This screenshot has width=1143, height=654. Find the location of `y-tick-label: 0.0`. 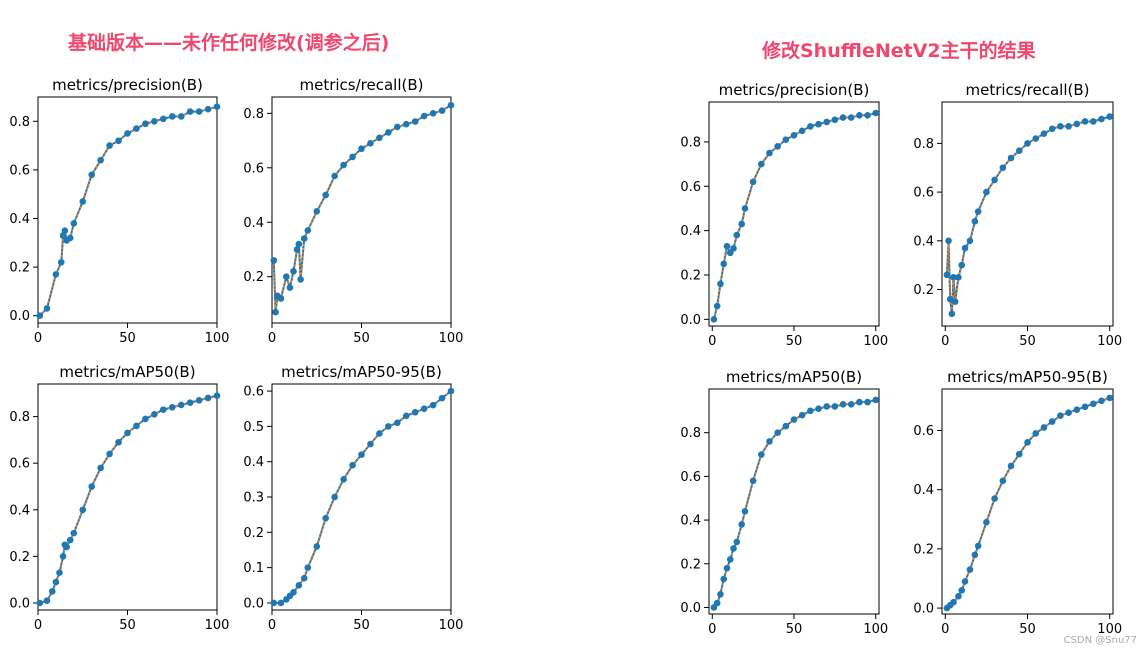

y-tick-label: 0.0 is located at coordinates (19, 316).